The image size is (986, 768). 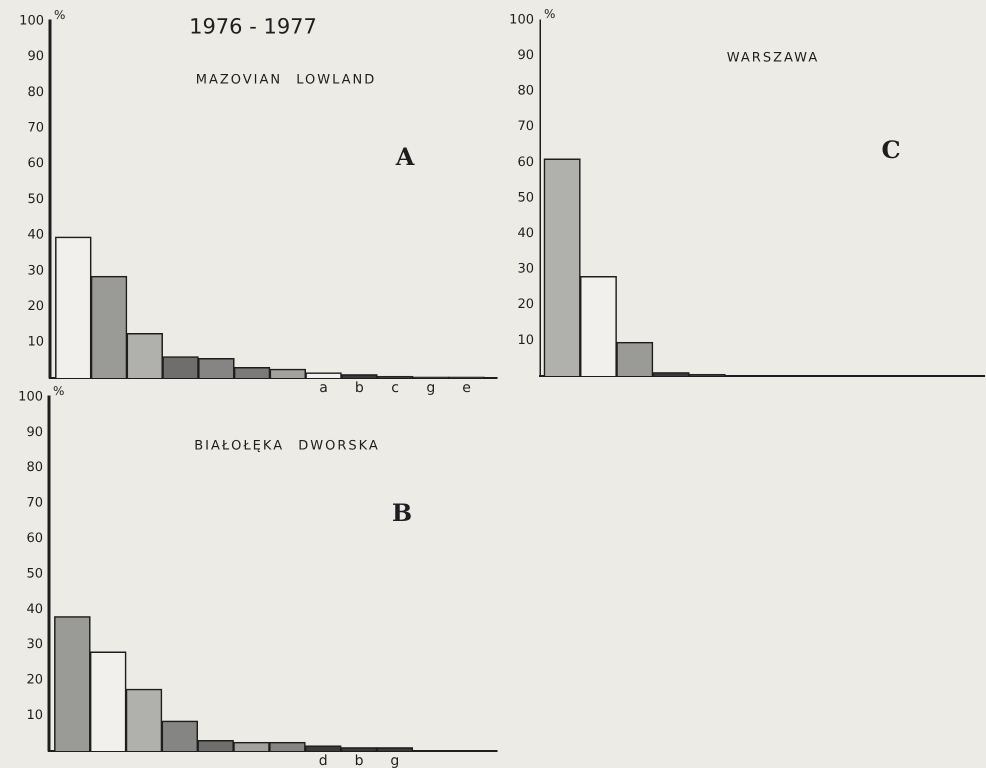 I want to click on x-tick-label: e, so click(x=466, y=388).